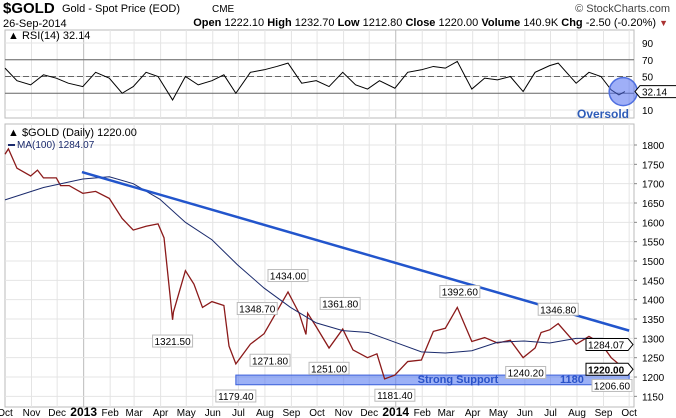  What do you see at coordinates (653, 378) in the screenshot?
I see `price-tick-label: 1200` at bounding box center [653, 378].